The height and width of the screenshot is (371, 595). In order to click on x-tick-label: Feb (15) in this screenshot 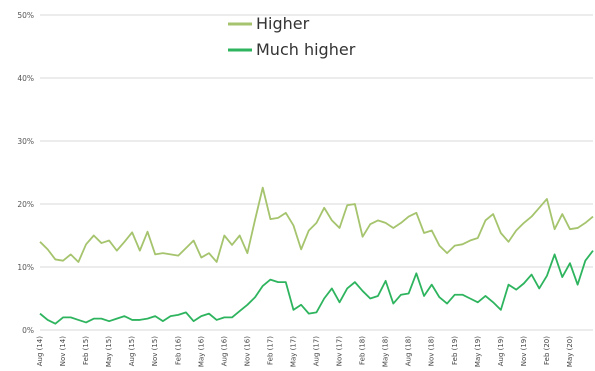, I will do `click(86, 350)`.